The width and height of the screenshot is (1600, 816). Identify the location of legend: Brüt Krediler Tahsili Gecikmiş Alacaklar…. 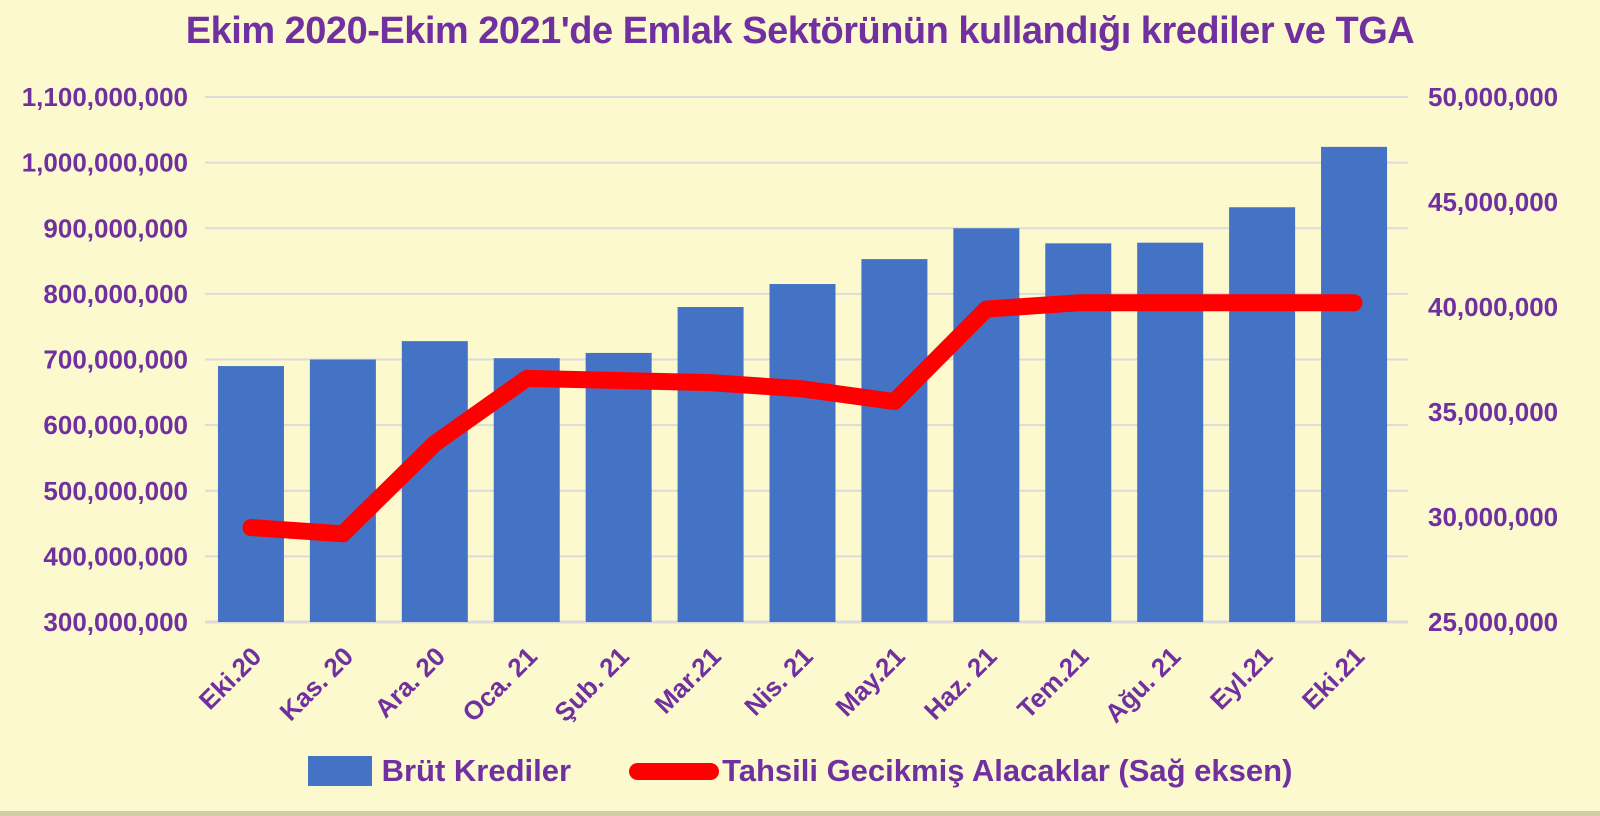
(800, 771).